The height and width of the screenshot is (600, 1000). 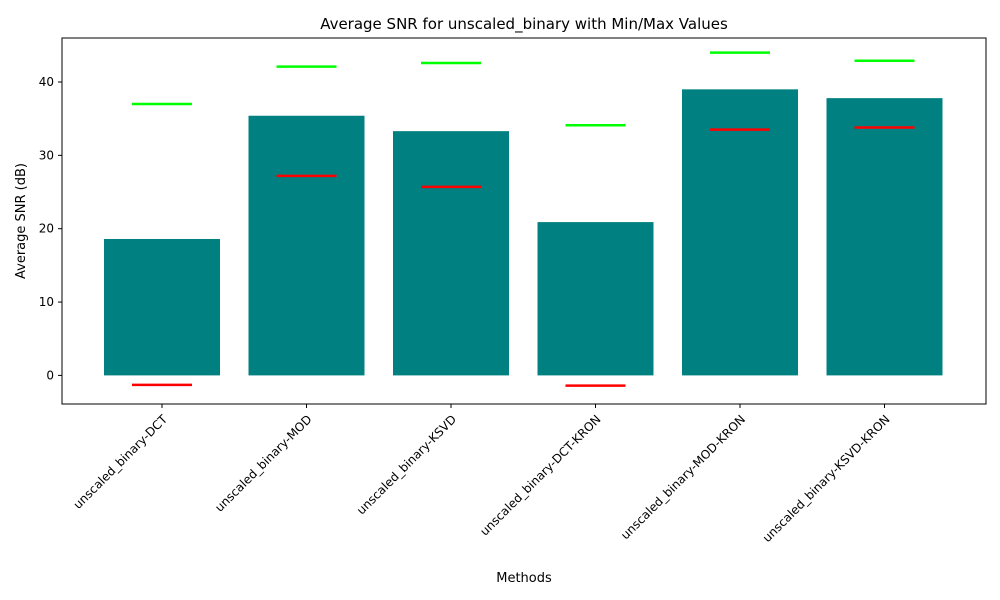 I want to click on y-axis: 0 10 20 30 40, so click(x=50, y=228).